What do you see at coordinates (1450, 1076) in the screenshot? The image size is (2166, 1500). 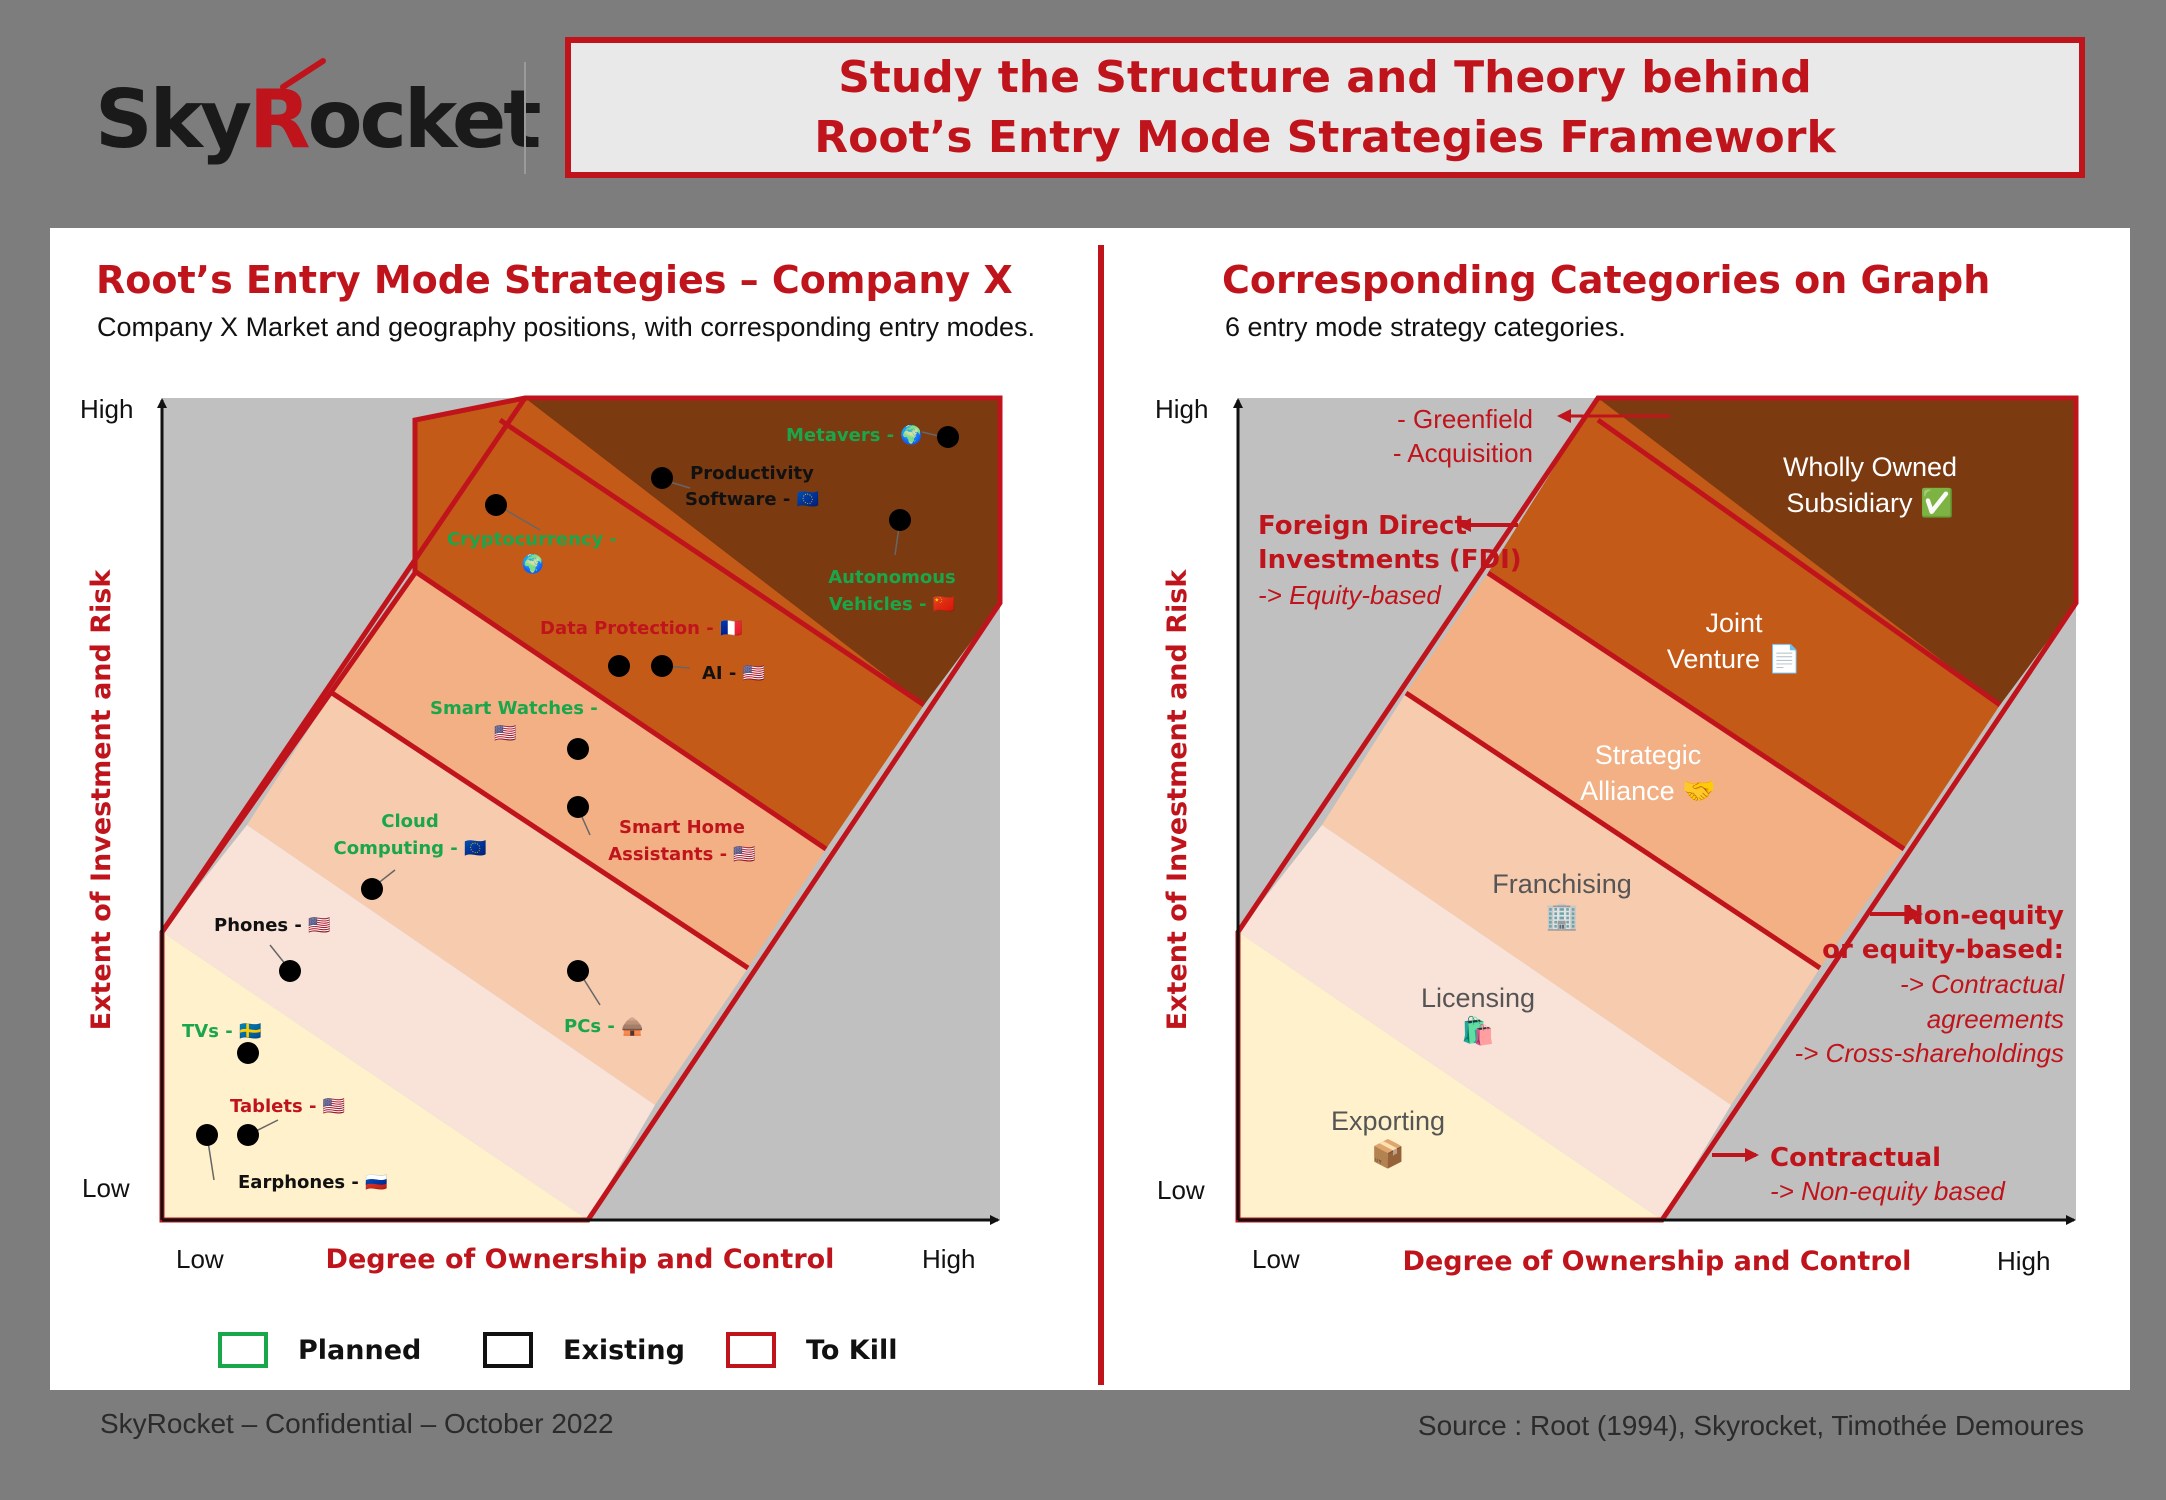 I see `right-band-exporting` at bounding box center [1450, 1076].